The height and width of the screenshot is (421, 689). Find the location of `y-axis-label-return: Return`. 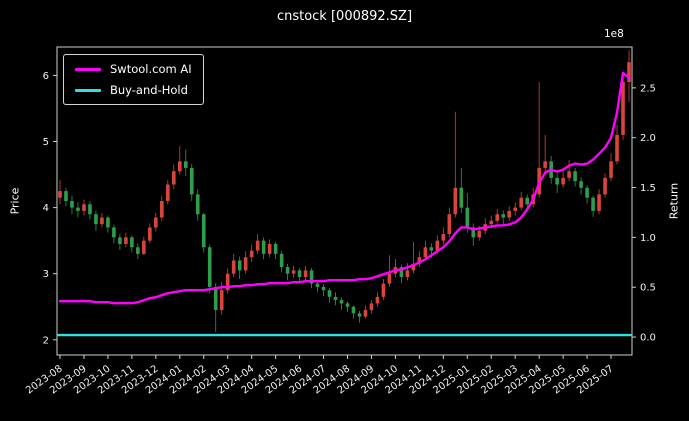

y-axis-label-return: Return is located at coordinates (674, 201).